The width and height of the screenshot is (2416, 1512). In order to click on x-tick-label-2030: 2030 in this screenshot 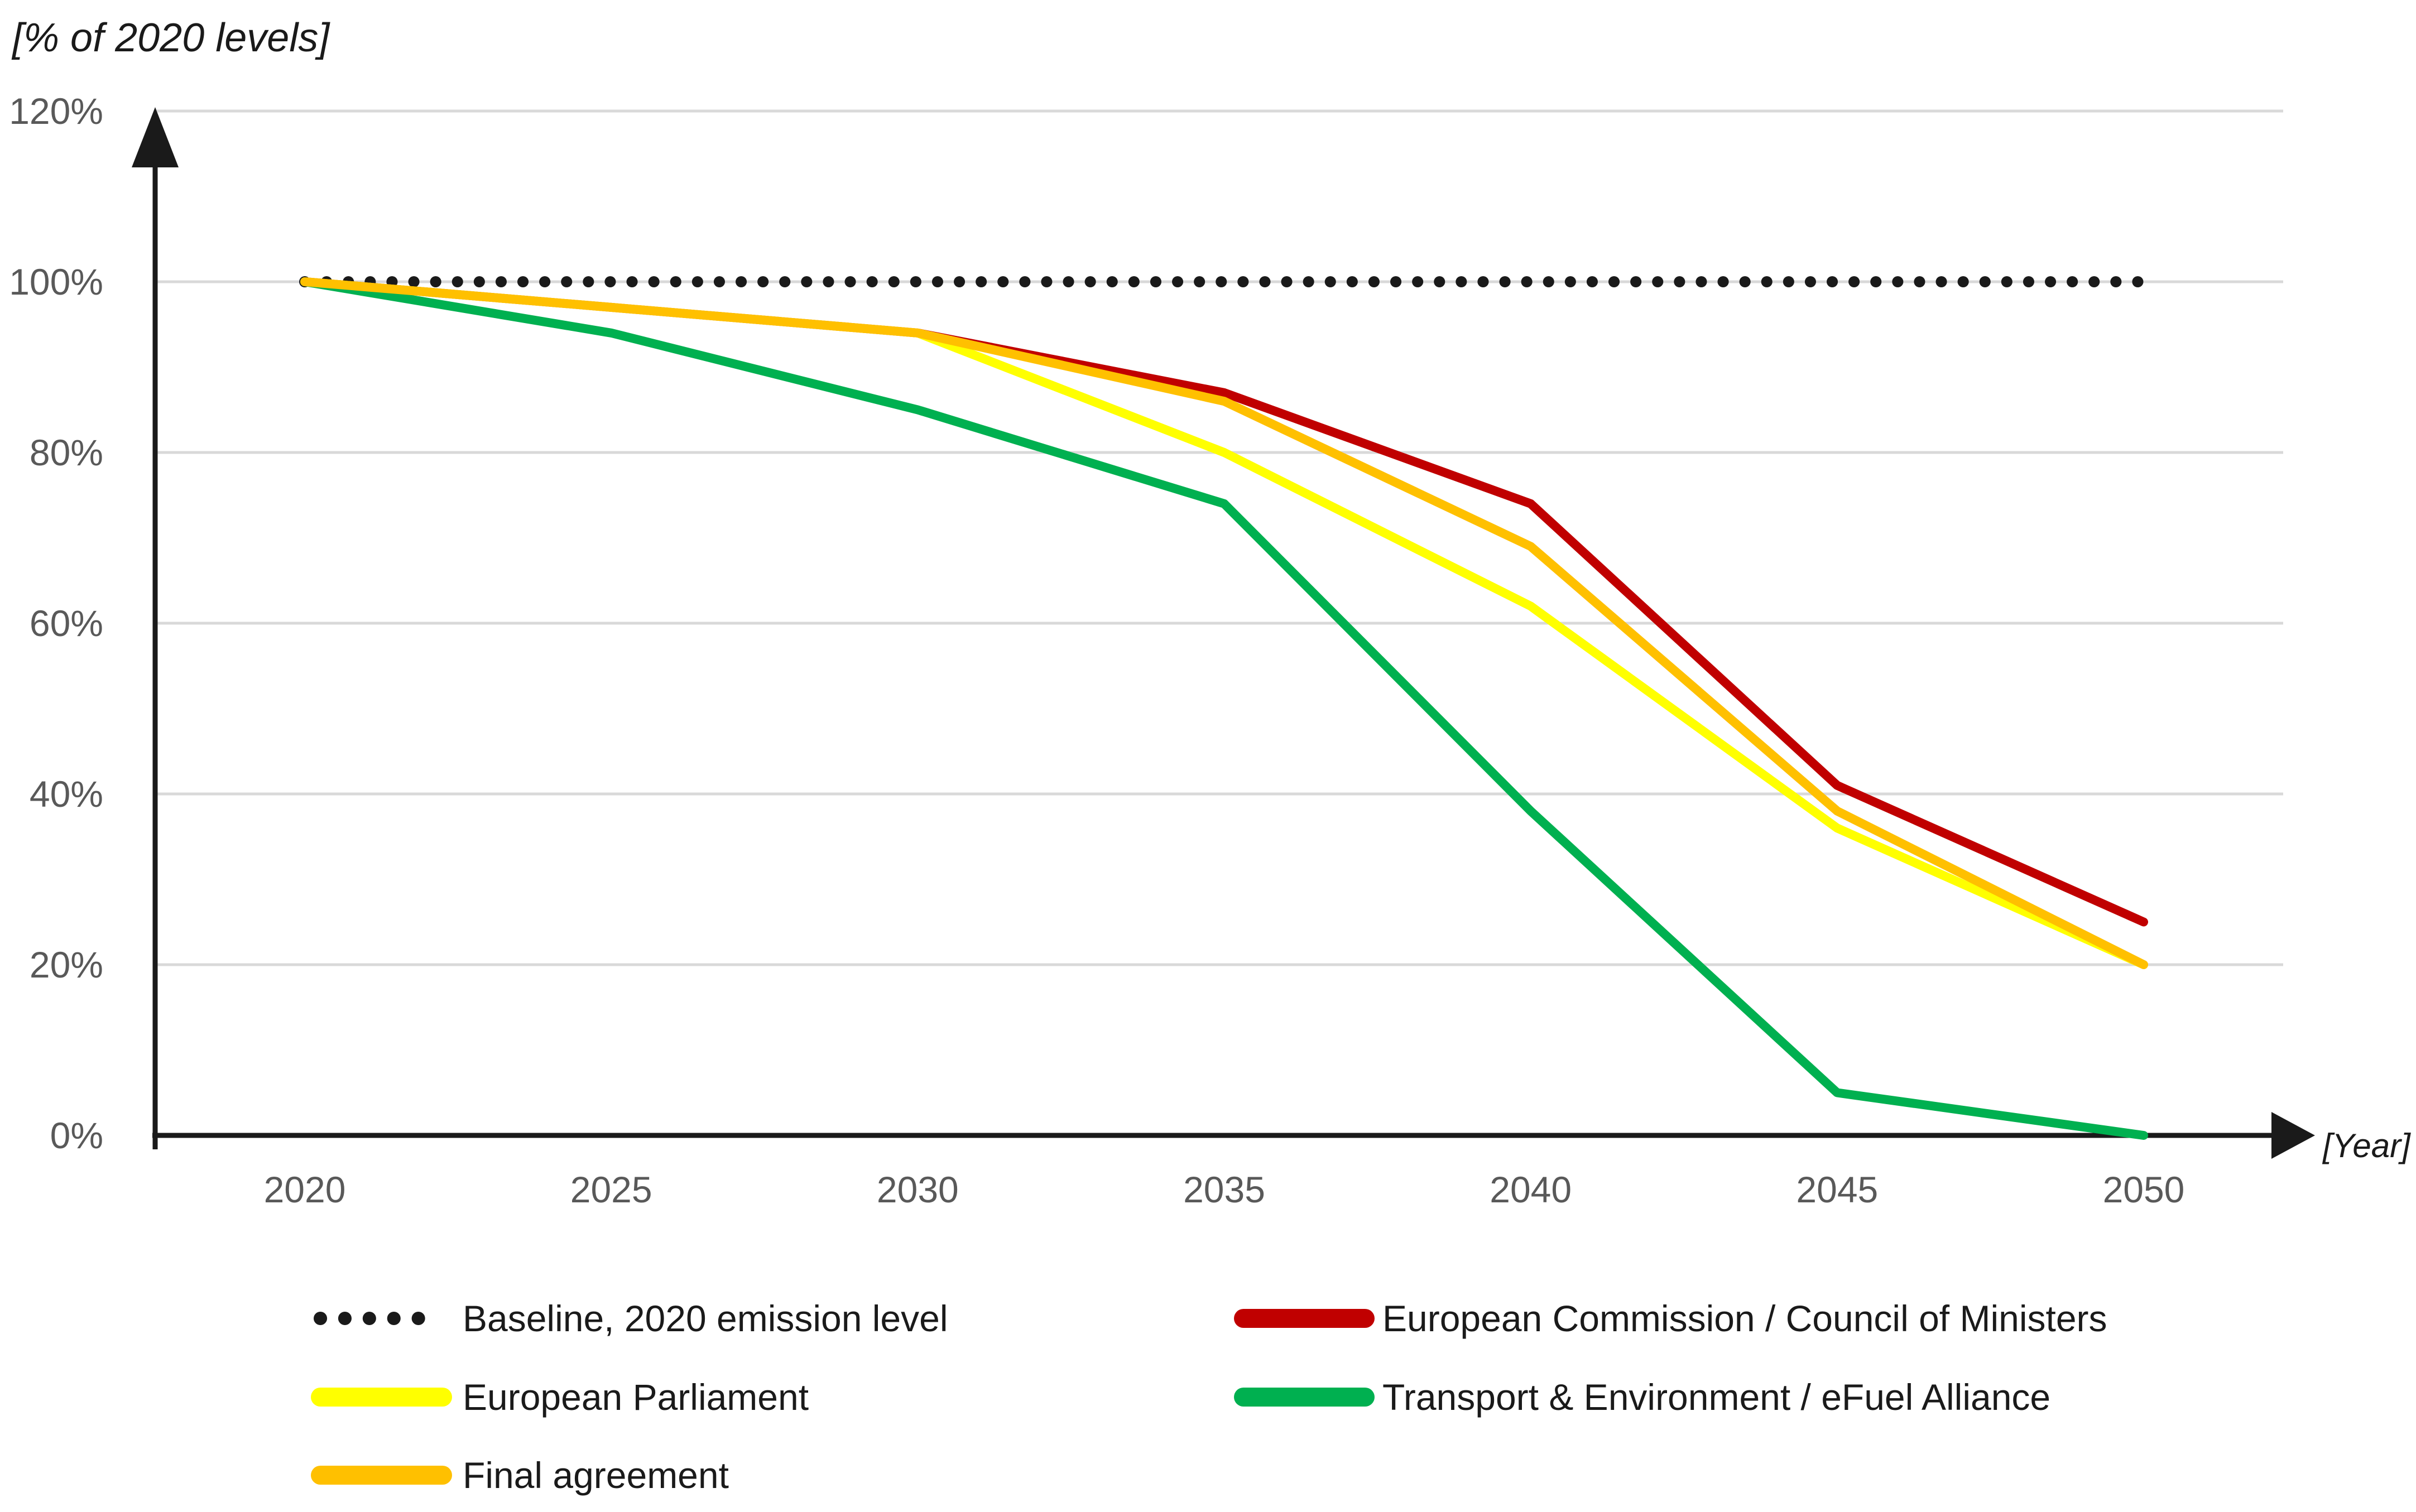, I will do `click(918, 1189)`.